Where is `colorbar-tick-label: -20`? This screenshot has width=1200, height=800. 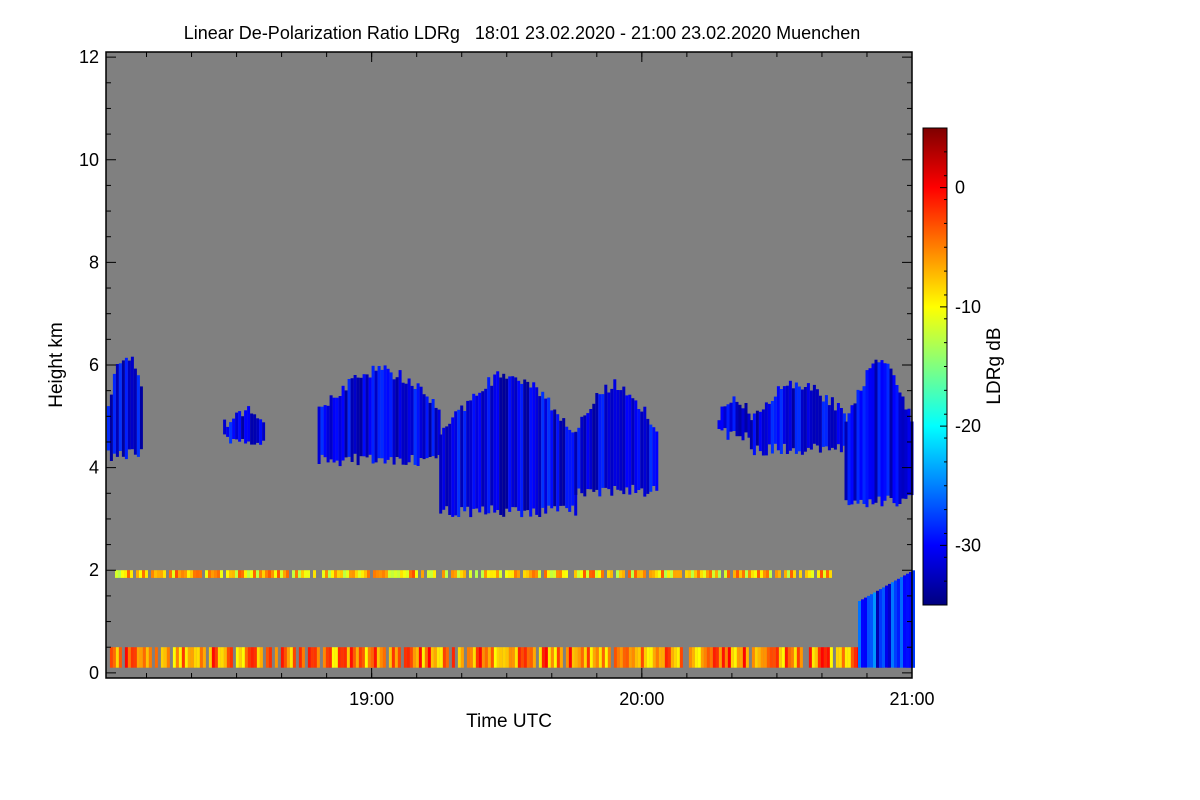 colorbar-tick-label: -20 is located at coordinates (968, 426).